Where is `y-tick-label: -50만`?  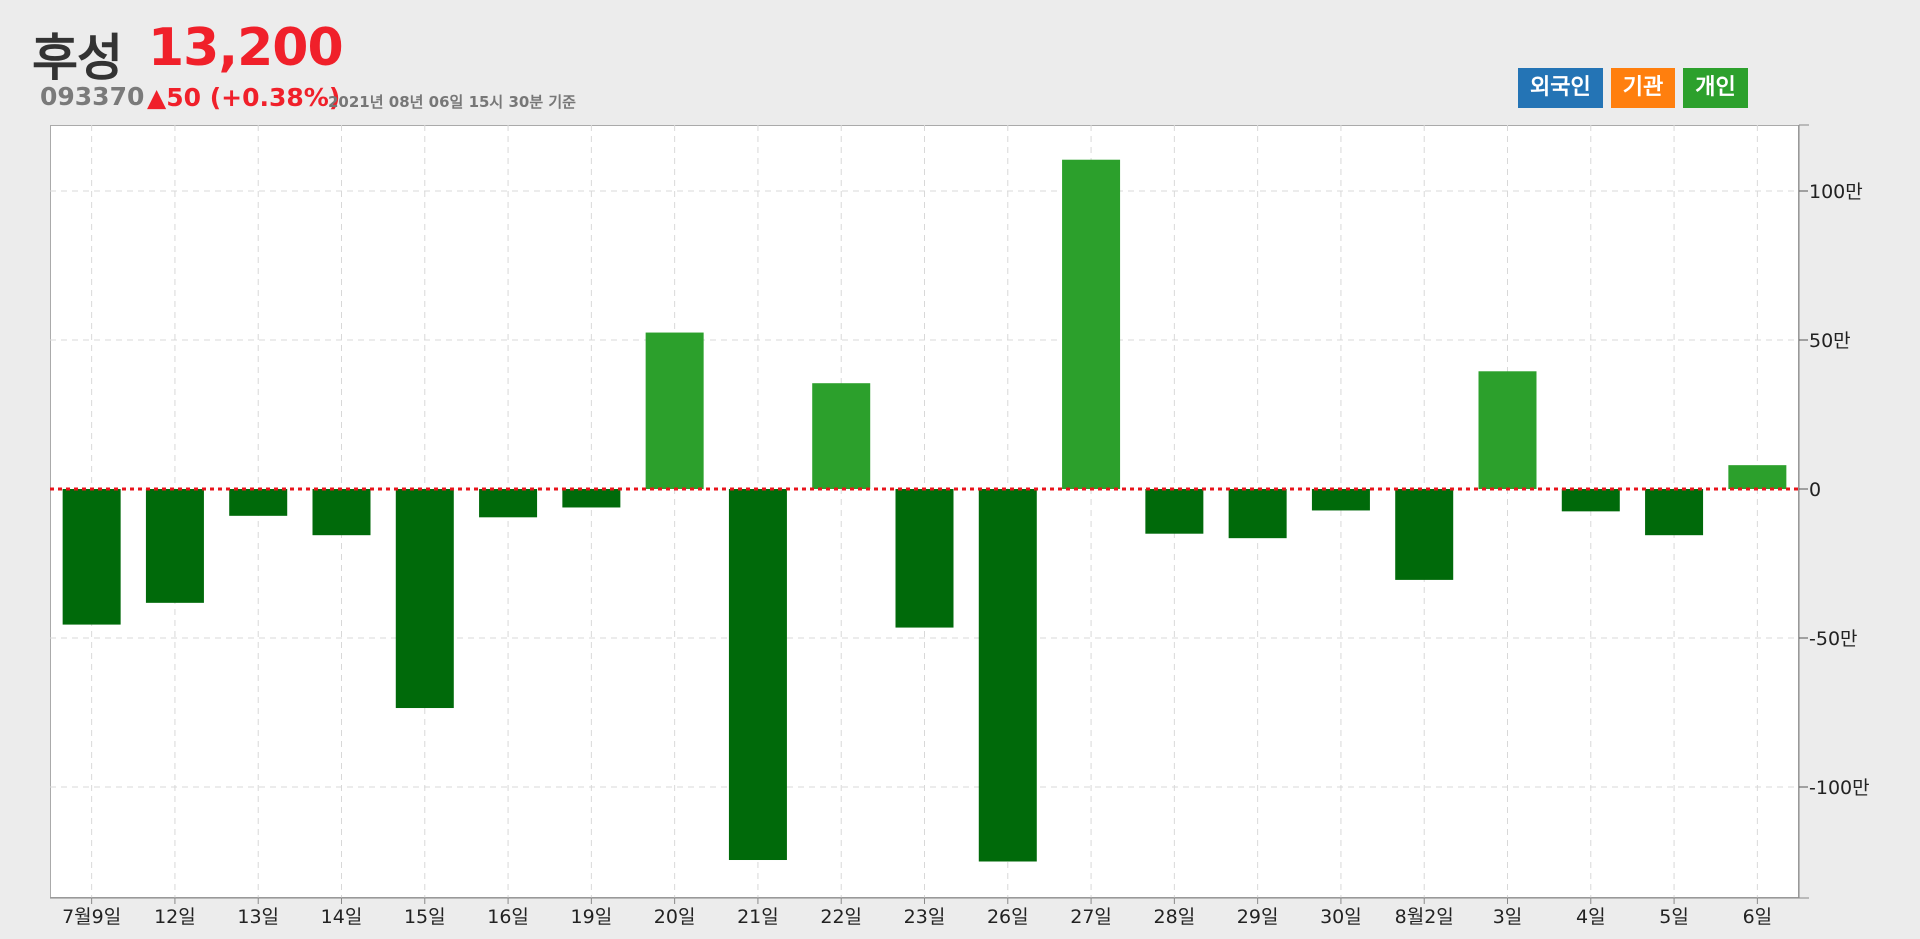
y-tick-label: -50만 is located at coordinates (1833, 639).